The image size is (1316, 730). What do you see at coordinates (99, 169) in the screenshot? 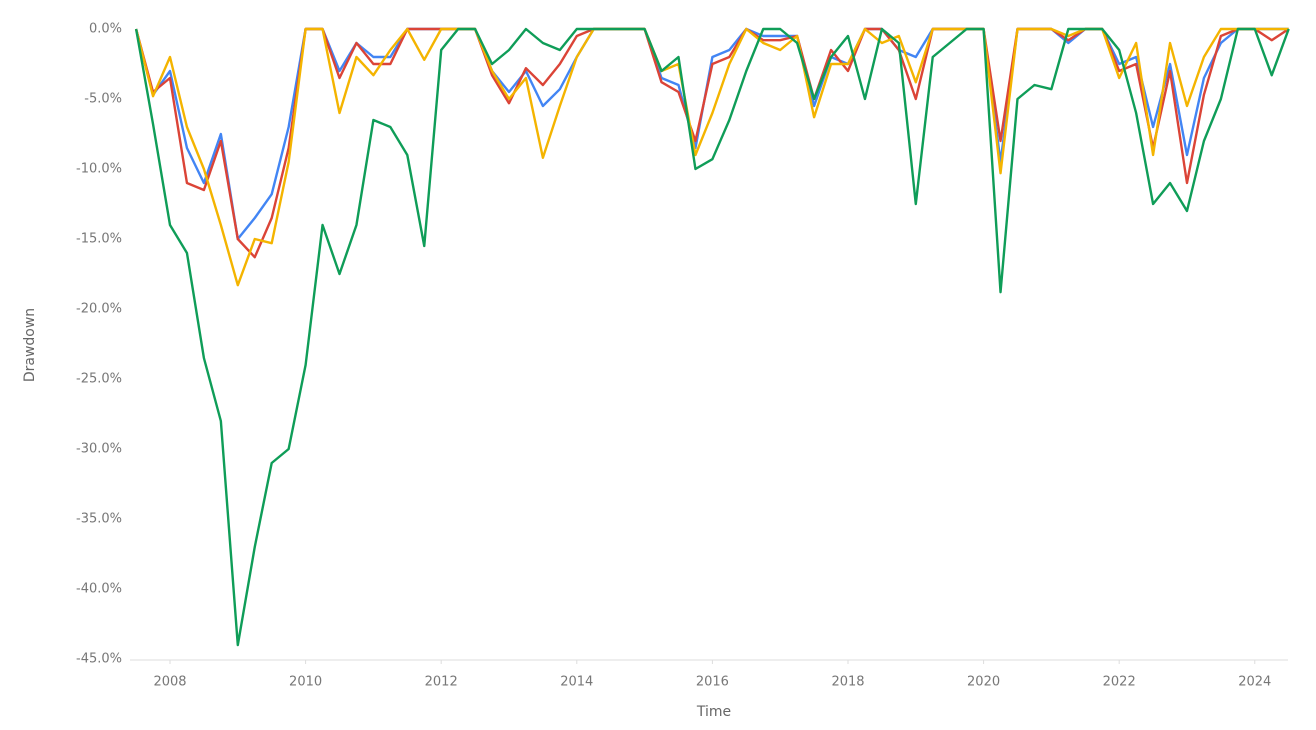
I see `y-tick-label: -10.0%` at bounding box center [99, 169].